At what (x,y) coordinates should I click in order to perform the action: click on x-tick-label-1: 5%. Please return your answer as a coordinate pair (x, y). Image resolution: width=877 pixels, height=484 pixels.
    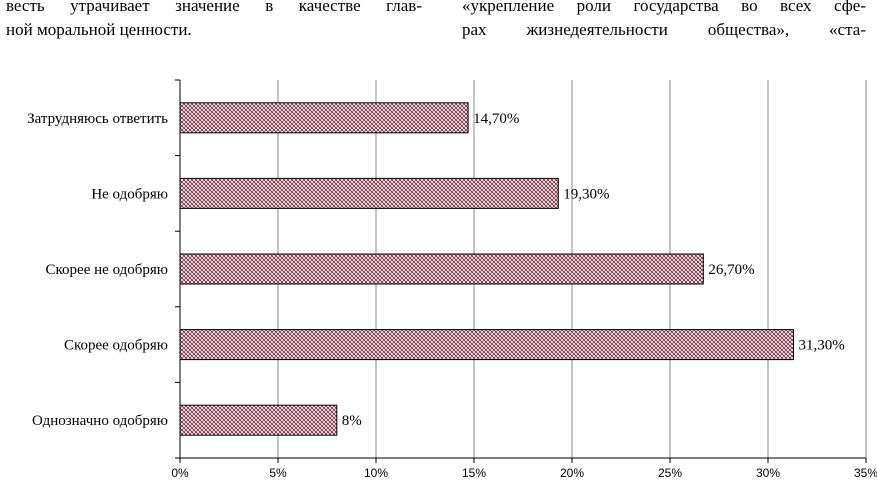
    Looking at the image, I should click on (278, 473).